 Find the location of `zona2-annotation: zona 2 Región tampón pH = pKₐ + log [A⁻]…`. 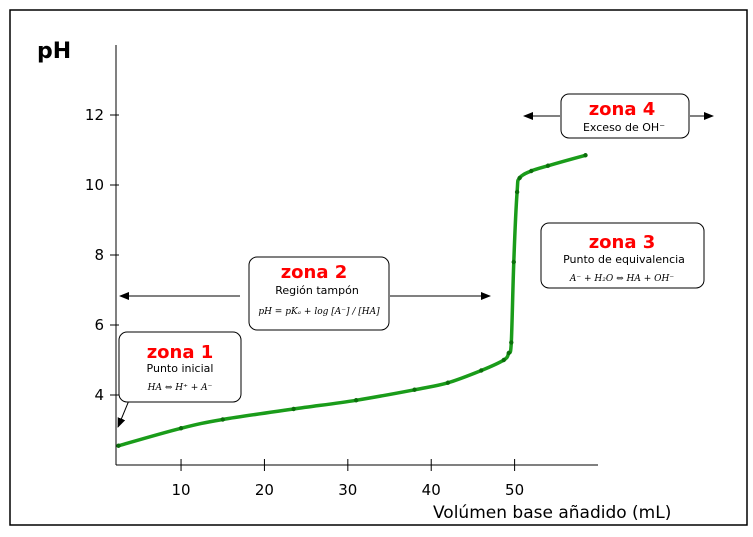

zona2-annotation: zona 2 Región tampón pH = pKₐ + log [A⁻]… is located at coordinates (319, 293).